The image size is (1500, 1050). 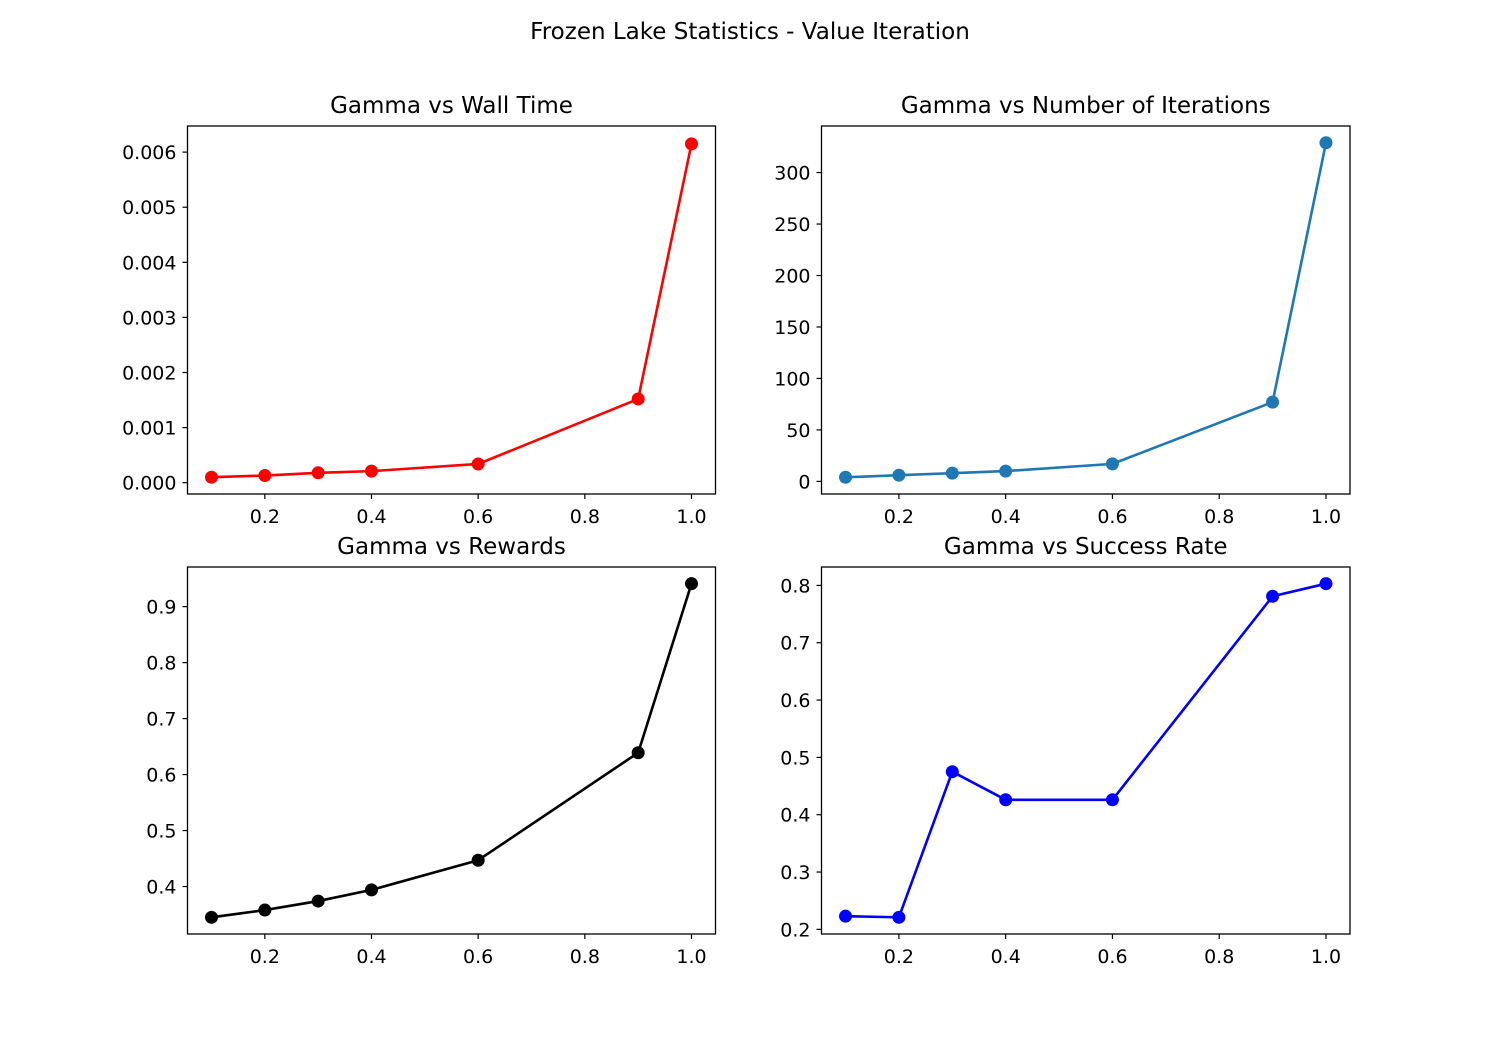 What do you see at coordinates (149, 318) in the screenshot?
I see `y-tick-label: 0.003` at bounding box center [149, 318].